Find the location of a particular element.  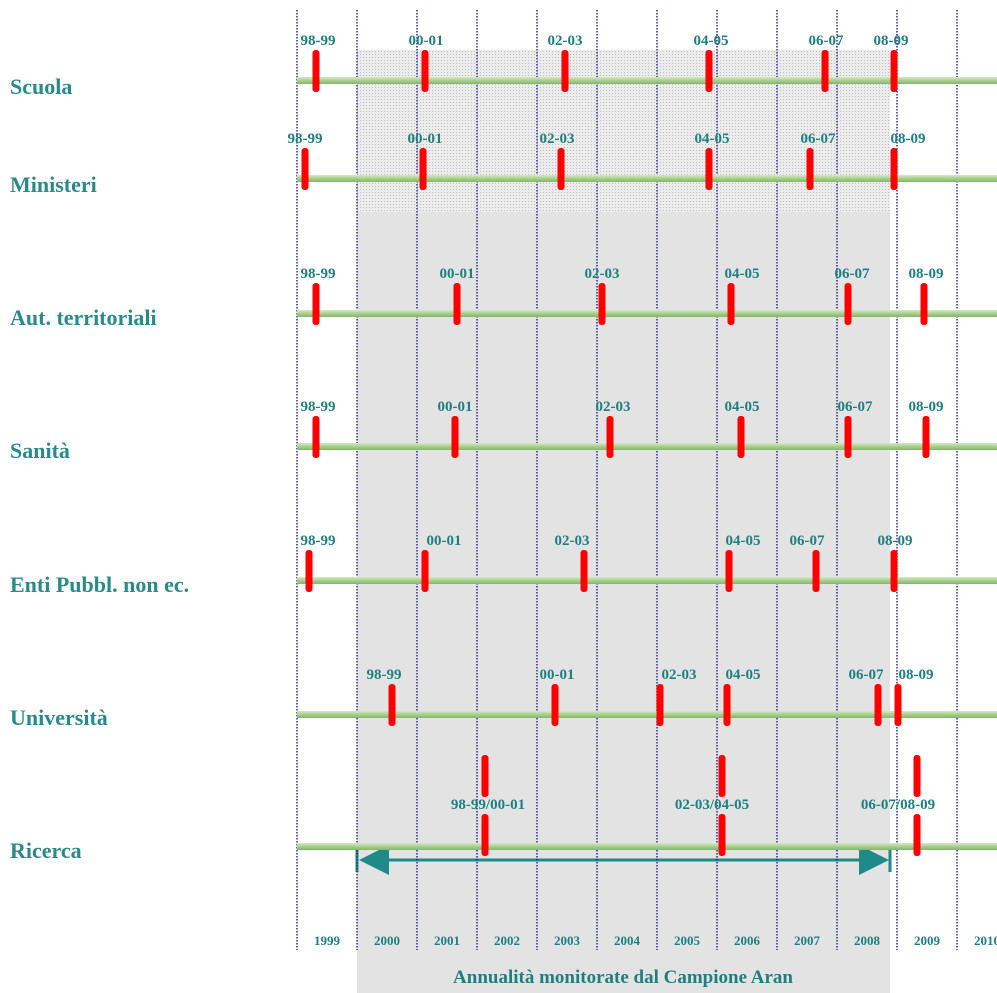

year-label: 2005 is located at coordinates (687, 940).